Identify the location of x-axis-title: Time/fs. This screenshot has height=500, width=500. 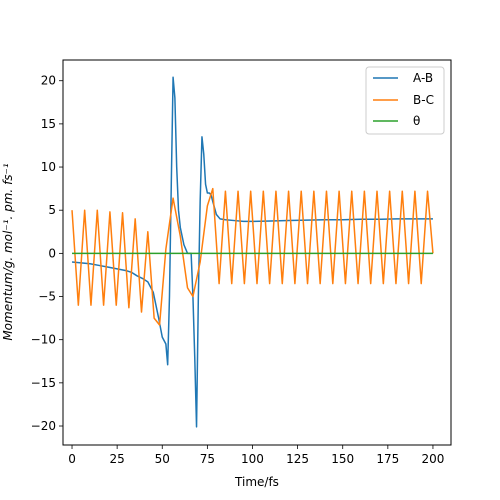
(256, 482).